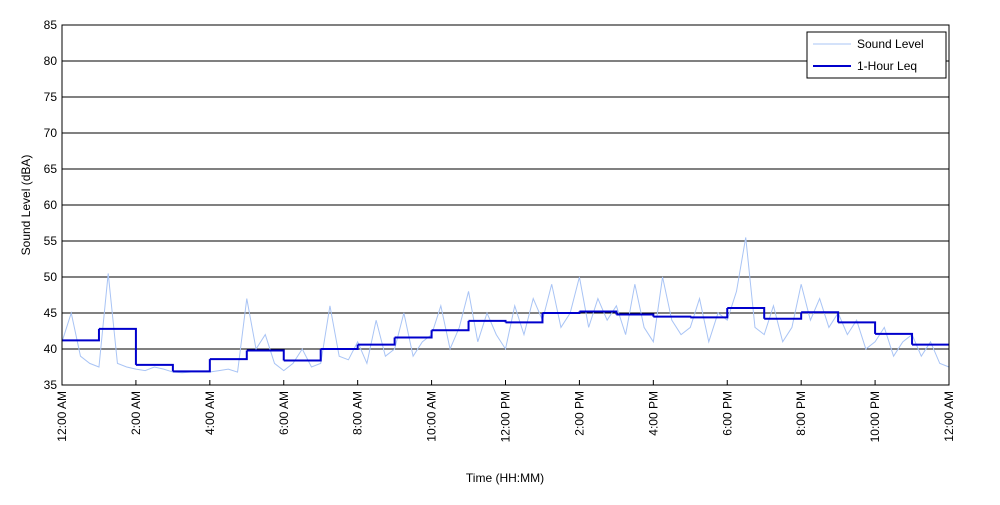 The width and height of the screenshot is (1000, 505). What do you see at coordinates (26, 205) in the screenshot?
I see `y-axis-label: Sound Level (dBA)` at bounding box center [26, 205].